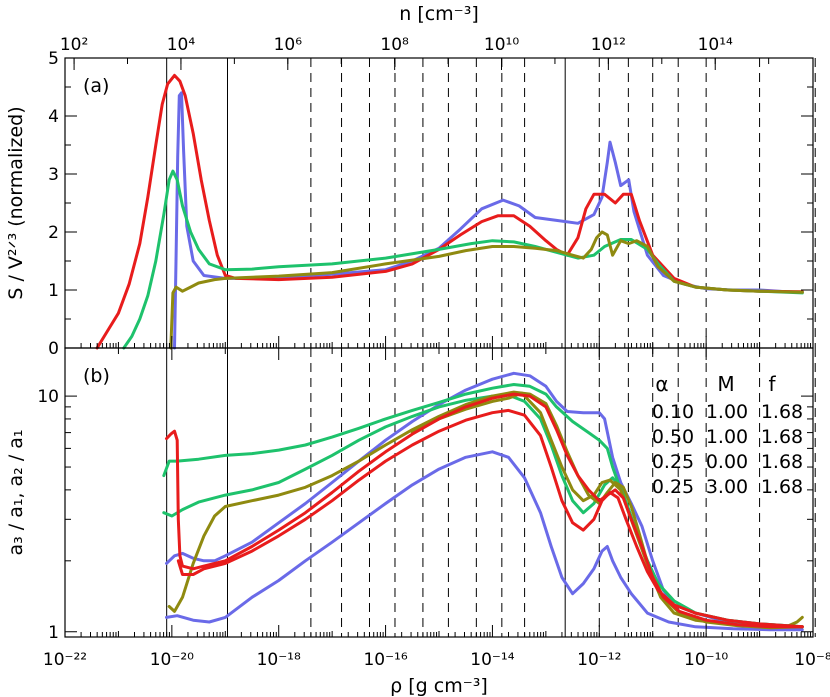  I want to click on y-tick-label-a: 2, so click(53, 233).